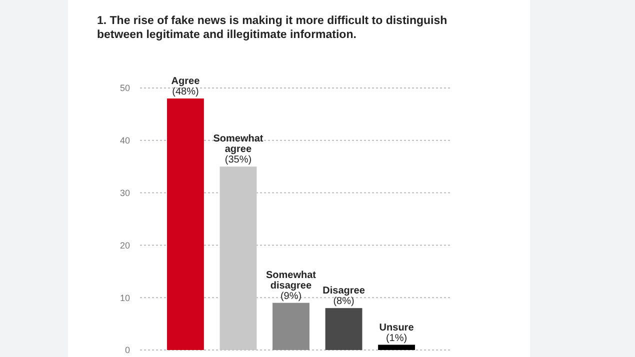 This screenshot has width=635, height=357. What do you see at coordinates (125, 88) in the screenshot?
I see `y-tick-label: 50` at bounding box center [125, 88].